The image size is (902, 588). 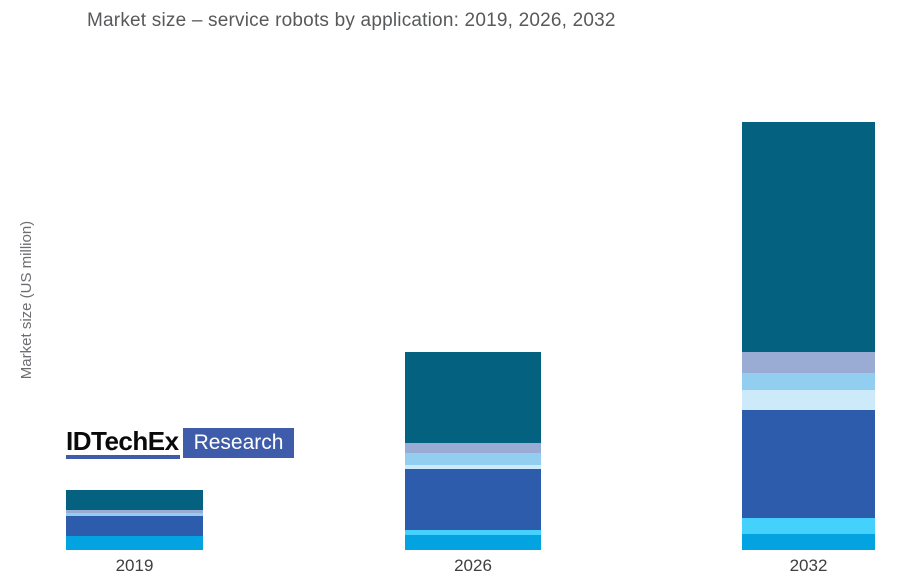 I want to click on bar-segment-2026-bright-cyan, so click(x=473, y=532).